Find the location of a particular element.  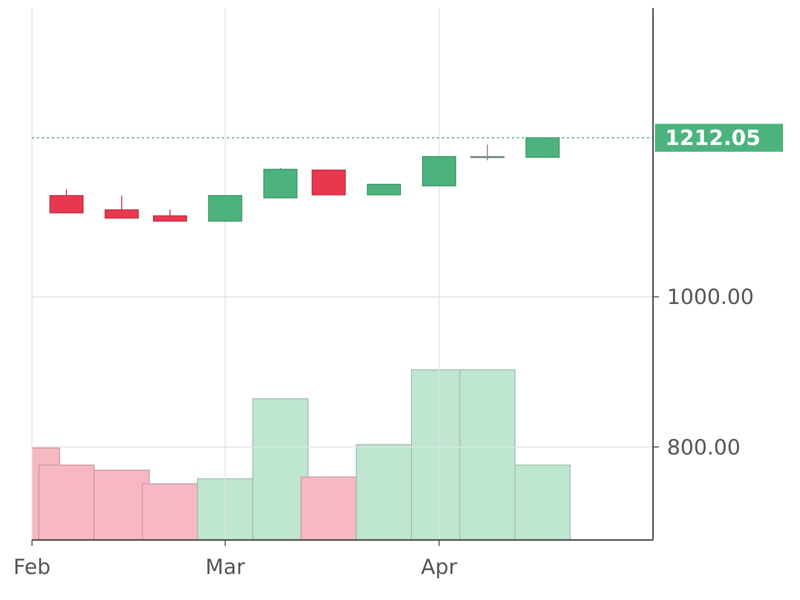

y-tick-label: 800.00 is located at coordinates (703, 447).